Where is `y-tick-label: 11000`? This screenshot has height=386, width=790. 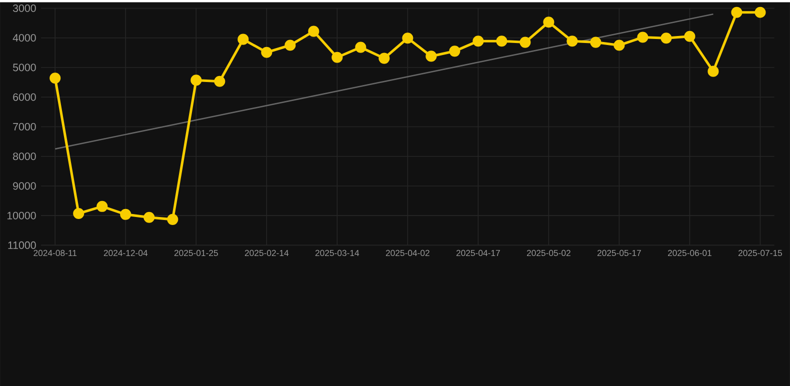
y-tick-label: 11000 is located at coordinates (22, 245).